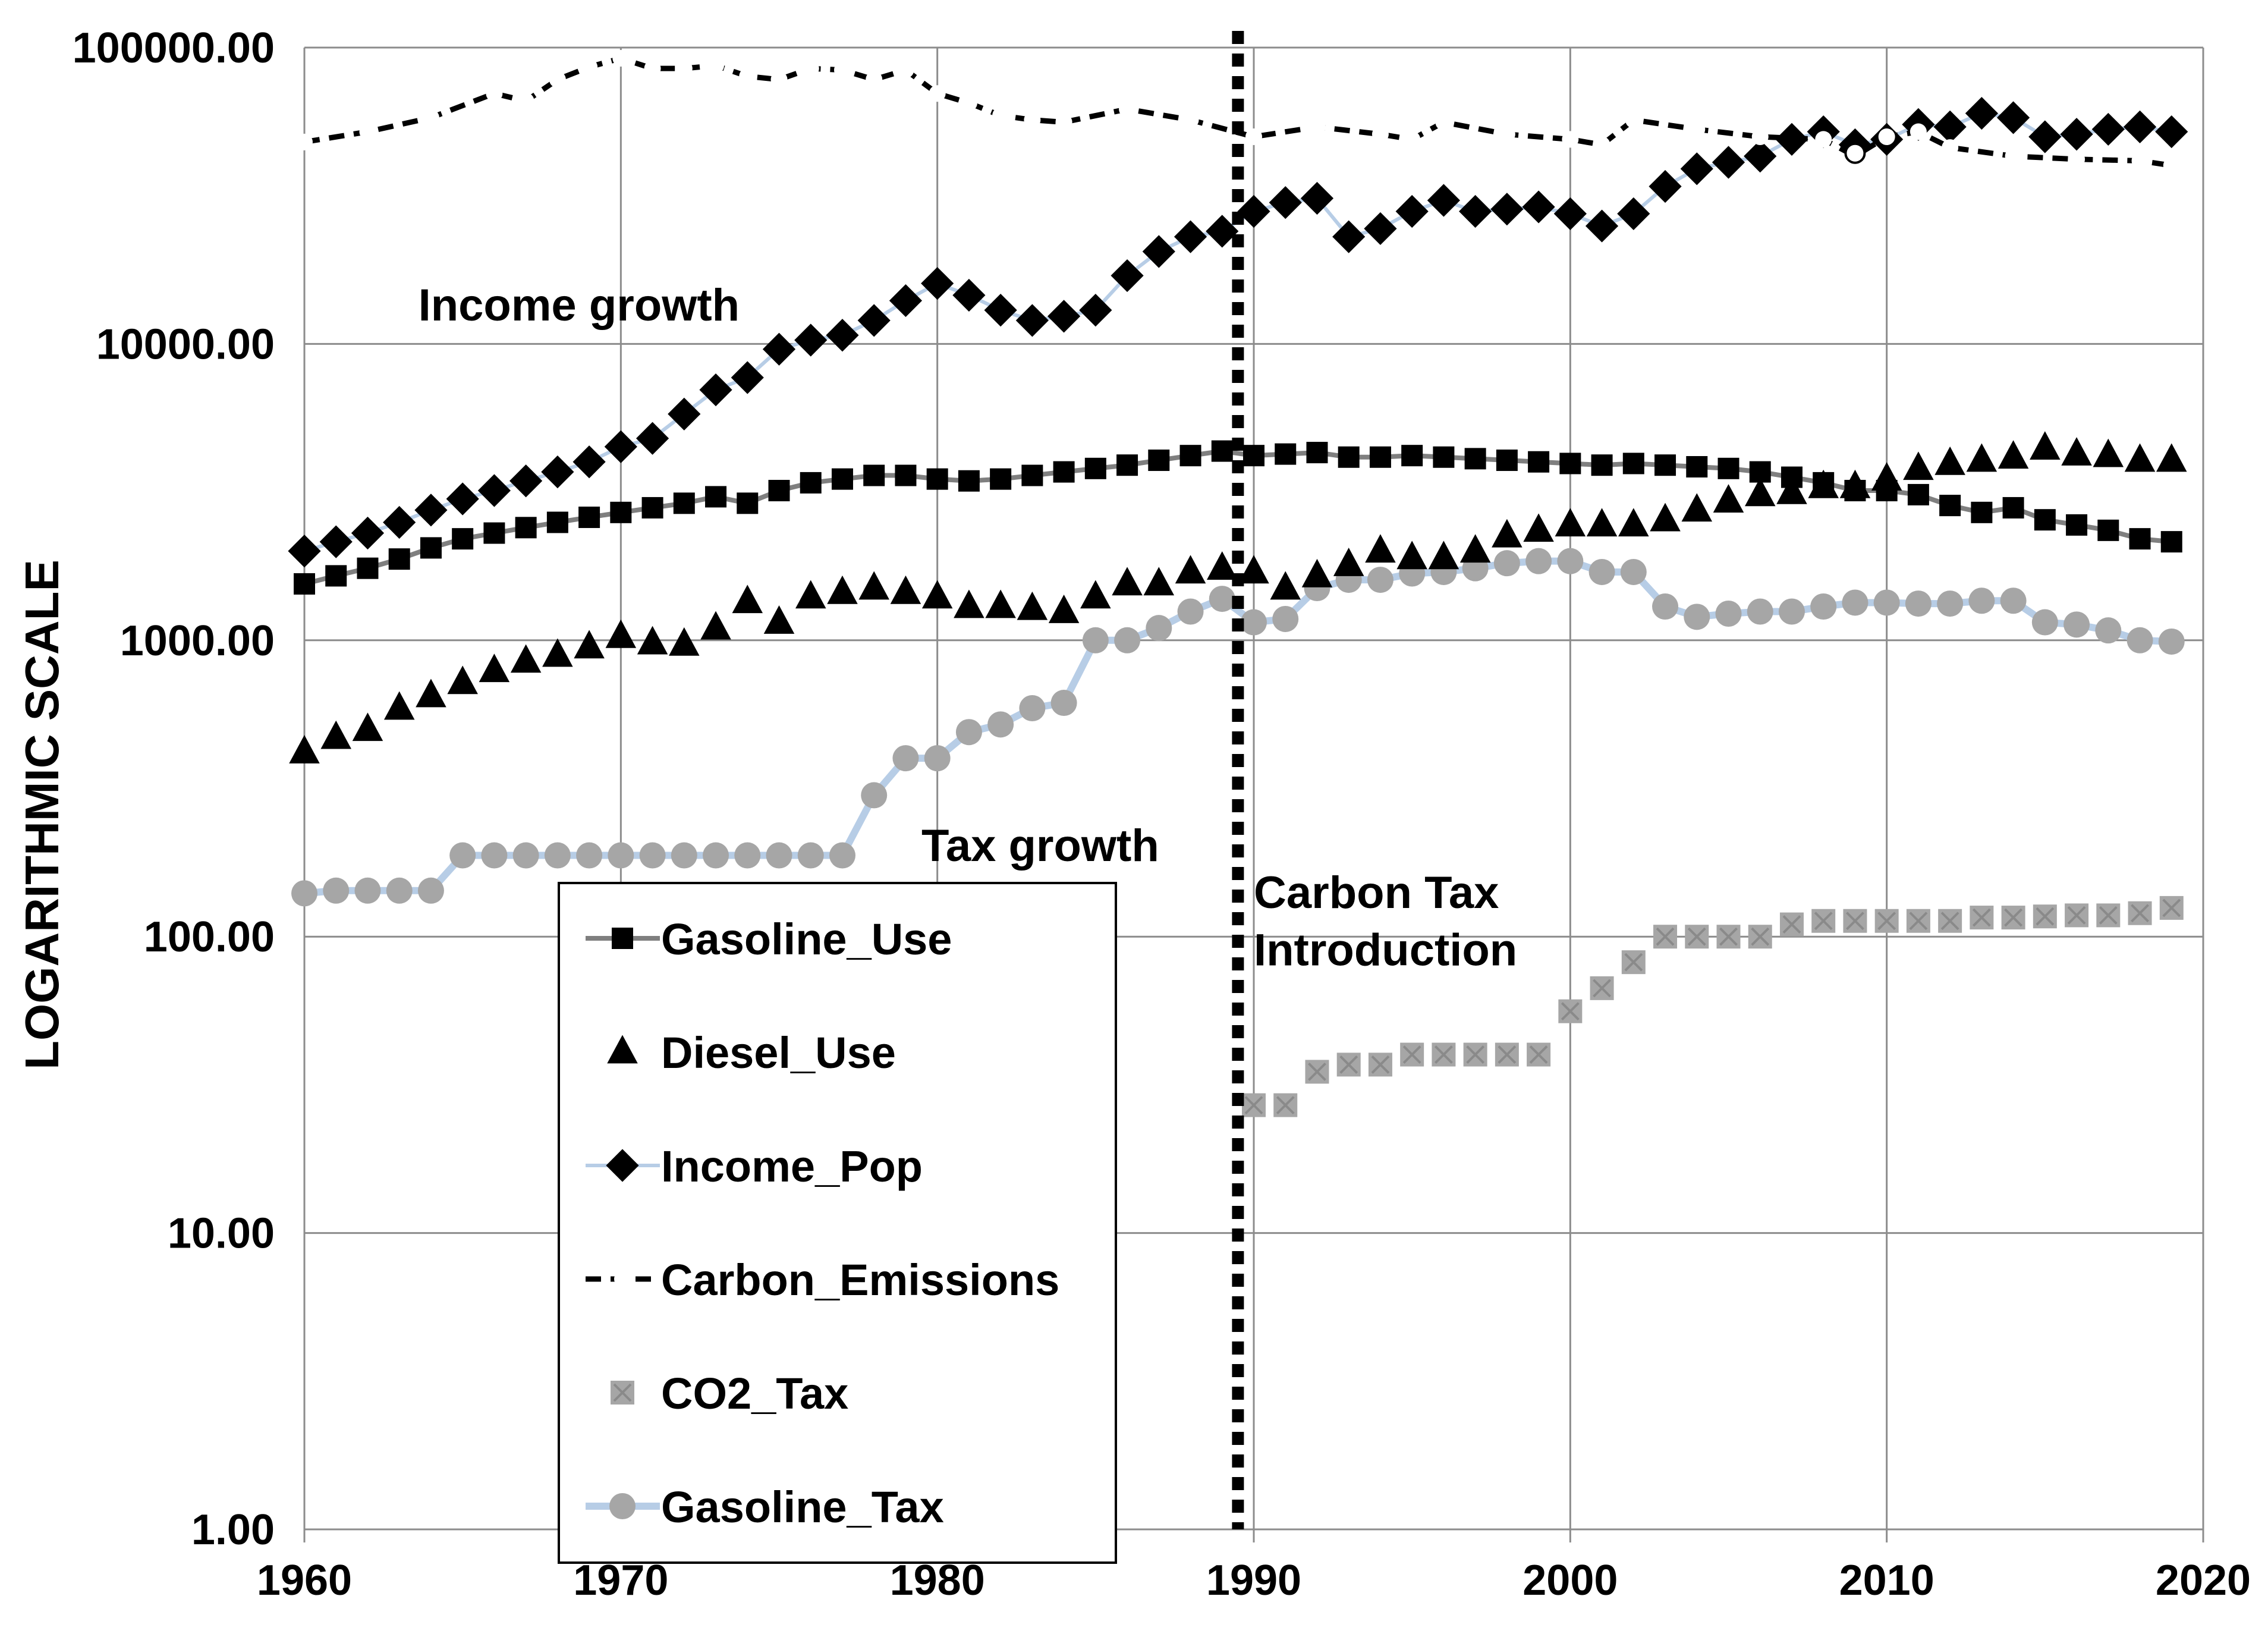 Image resolution: width=2268 pixels, height=1637 pixels. What do you see at coordinates (209, 937) in the screenshot?
I see `y-tick-label: 100.00` at bounding box center [209, 937].